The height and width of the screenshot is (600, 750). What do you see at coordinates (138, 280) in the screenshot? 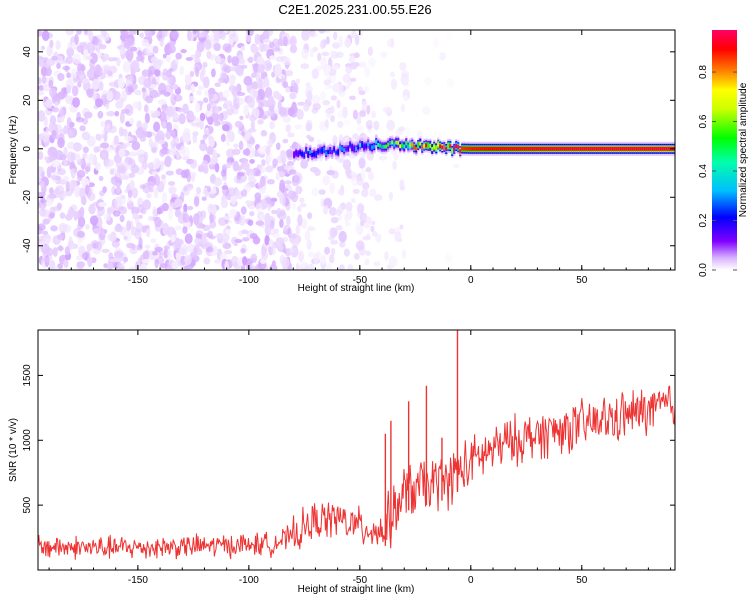
I see `x-tick-label-0: -150` at bounding box center [138, 280].